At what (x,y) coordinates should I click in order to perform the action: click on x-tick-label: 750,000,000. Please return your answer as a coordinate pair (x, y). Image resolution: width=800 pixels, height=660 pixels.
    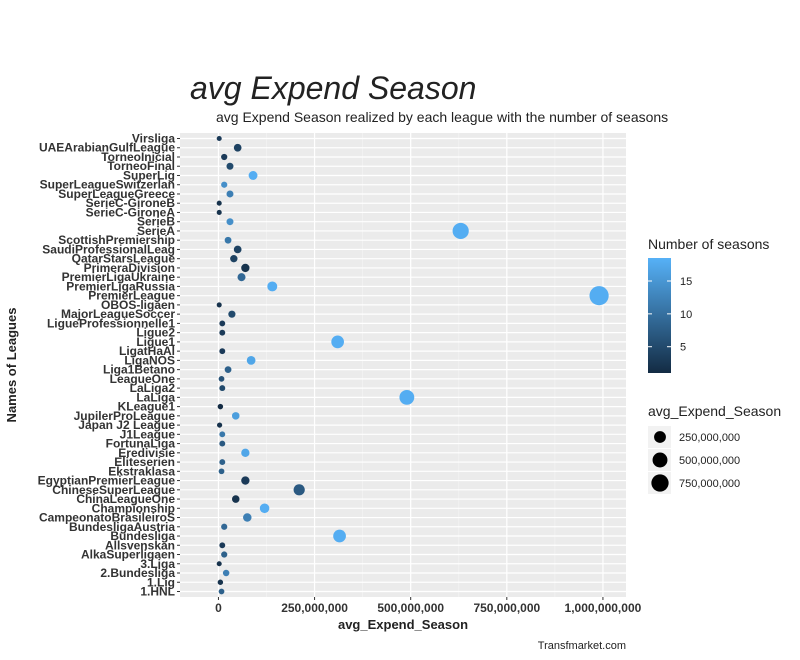
    Looking at the image, I should click on (506, 608).